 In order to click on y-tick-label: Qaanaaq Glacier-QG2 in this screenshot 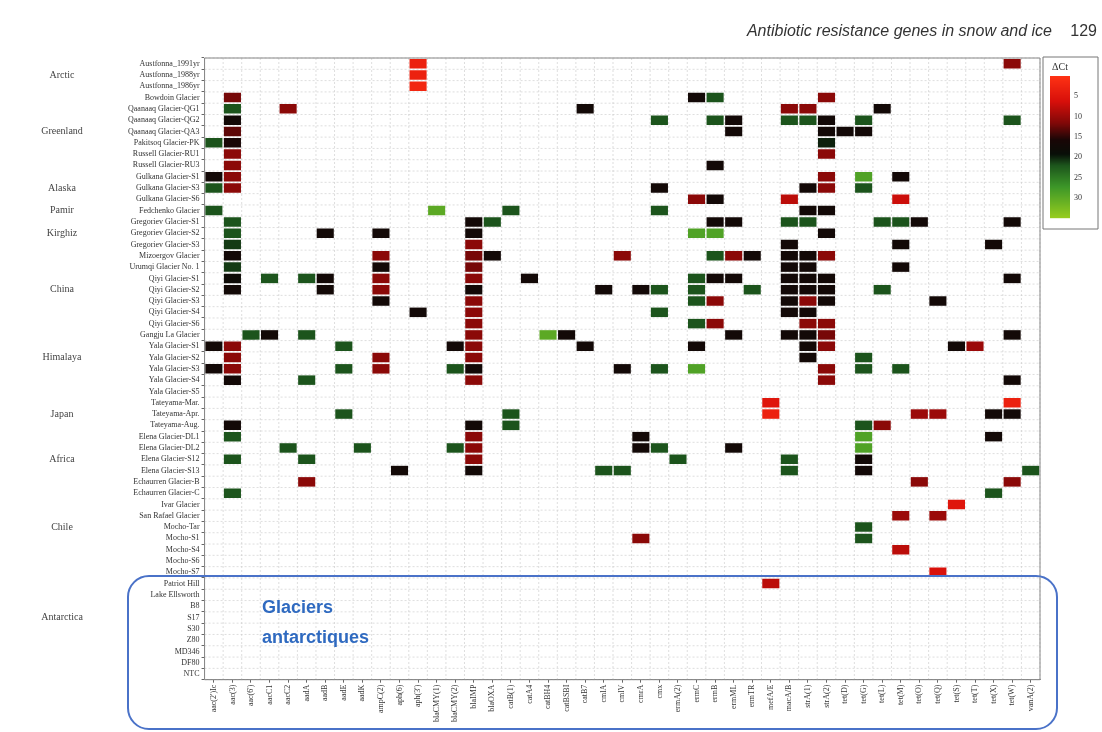, I will do `click(164, 120)`.